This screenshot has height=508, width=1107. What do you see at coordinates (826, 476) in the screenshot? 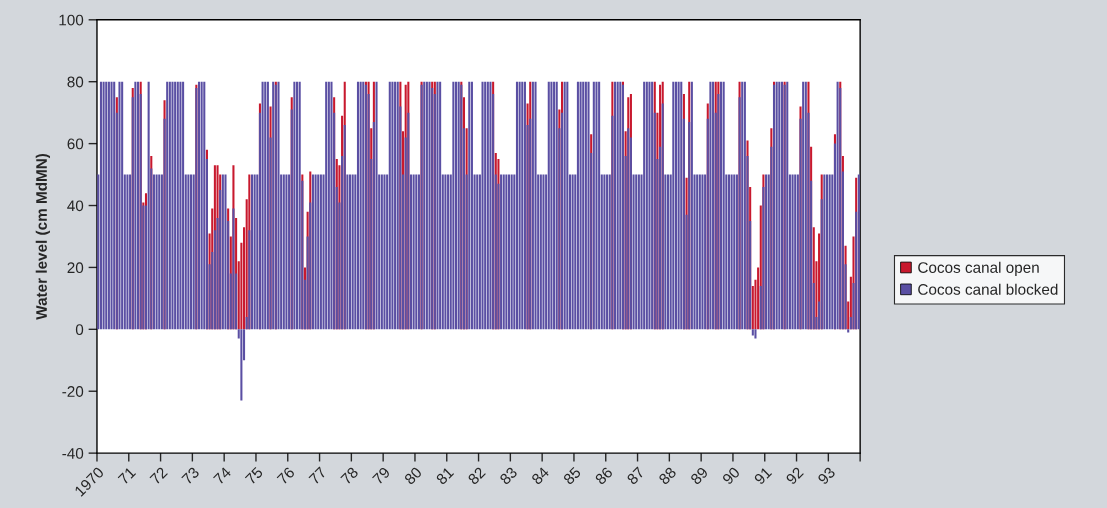
I see `x-tick-label: 93` at bounding box center [826, 476].